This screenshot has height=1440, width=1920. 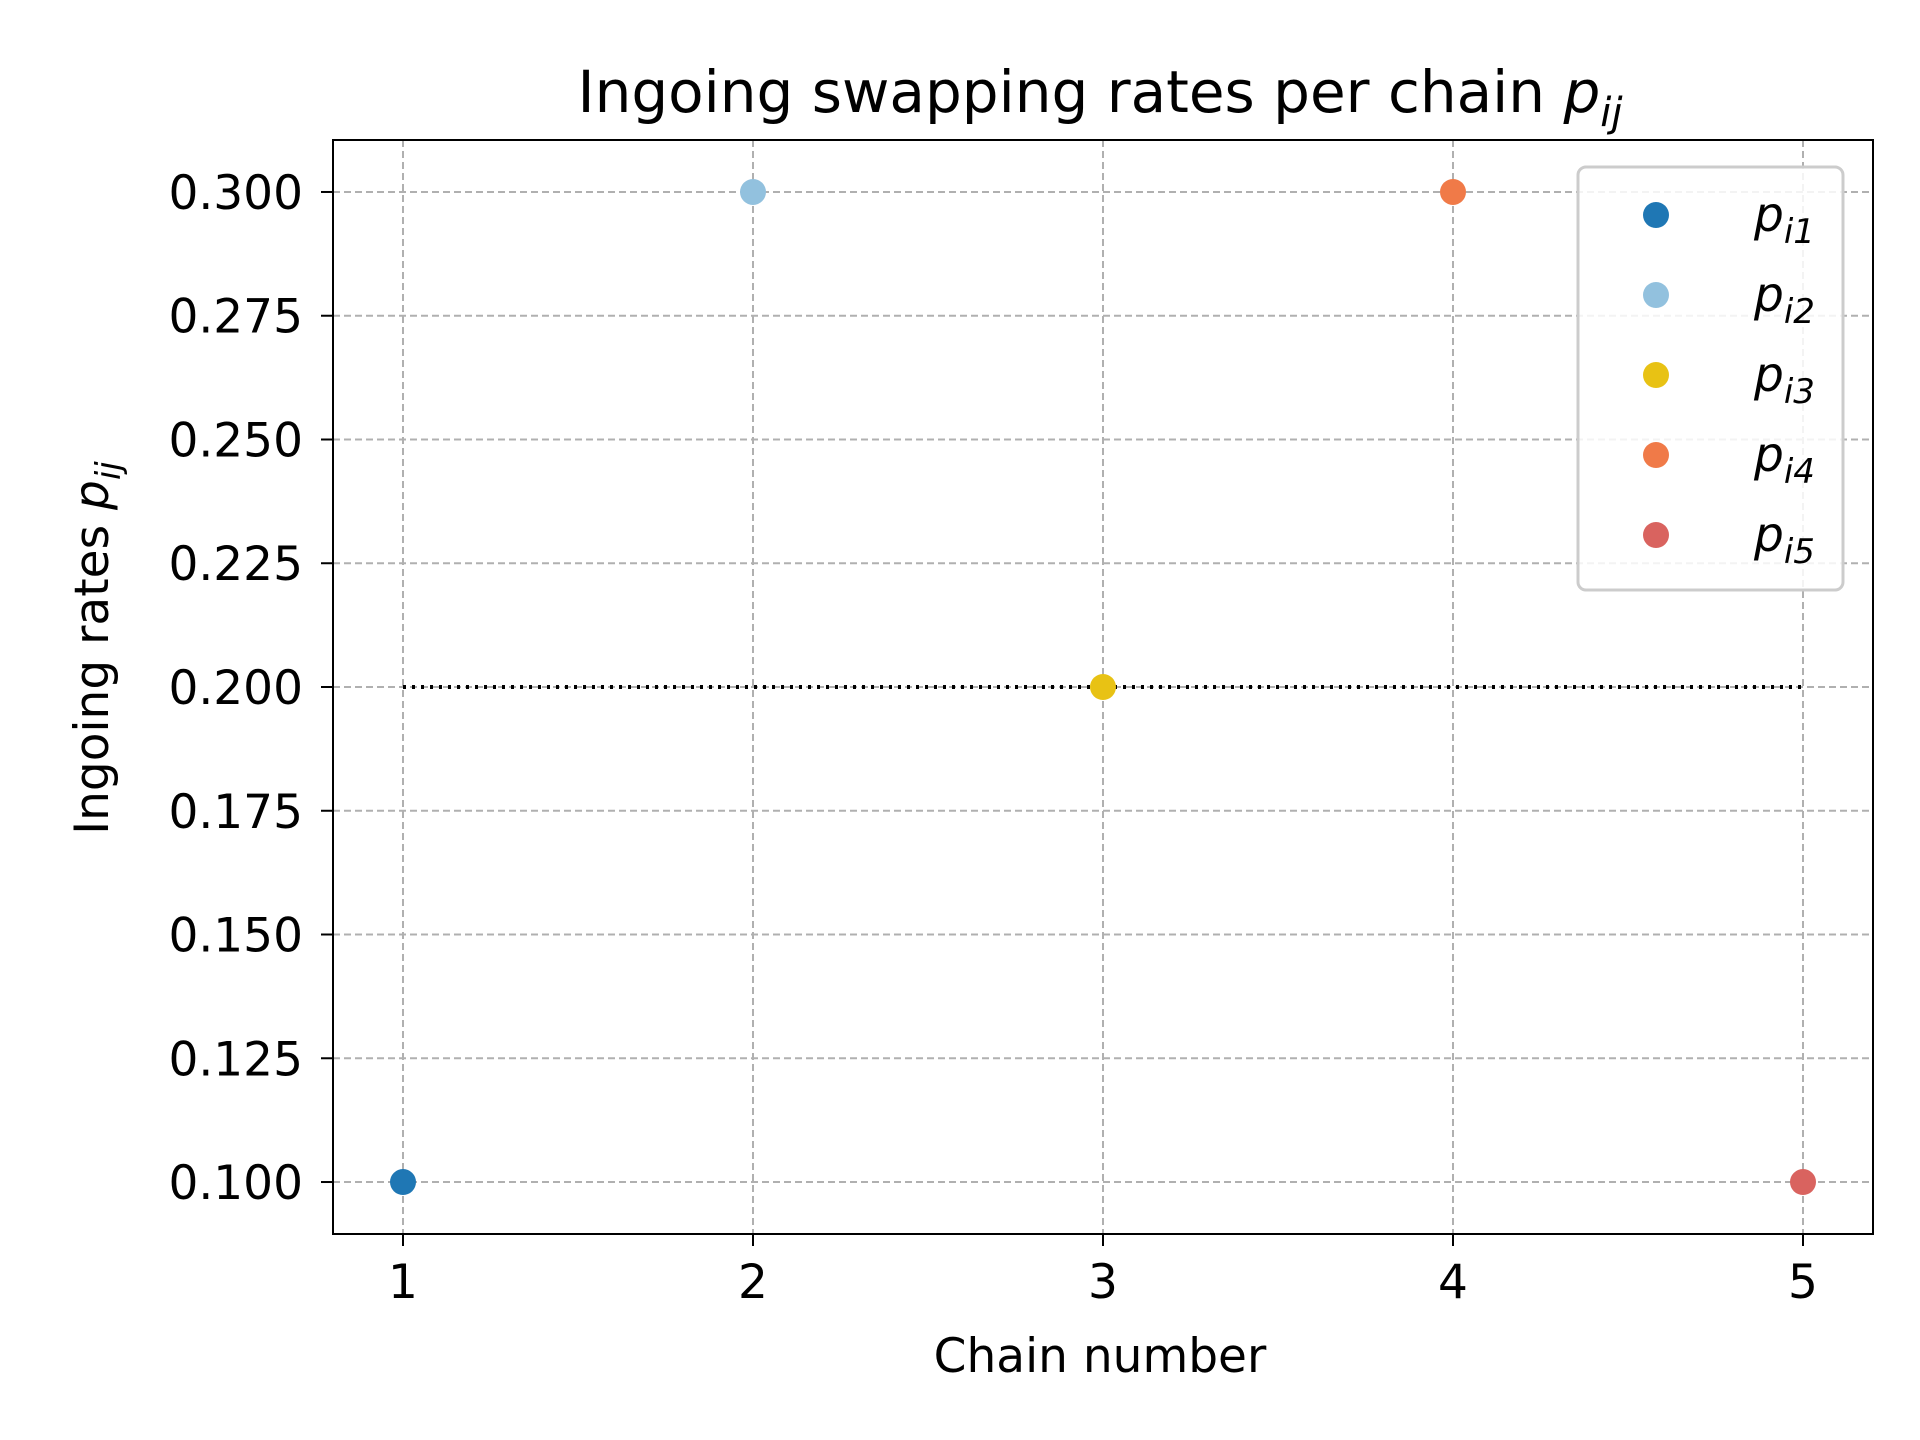 I want to click on legend-marker-i3, so click(x=1656, y=375).